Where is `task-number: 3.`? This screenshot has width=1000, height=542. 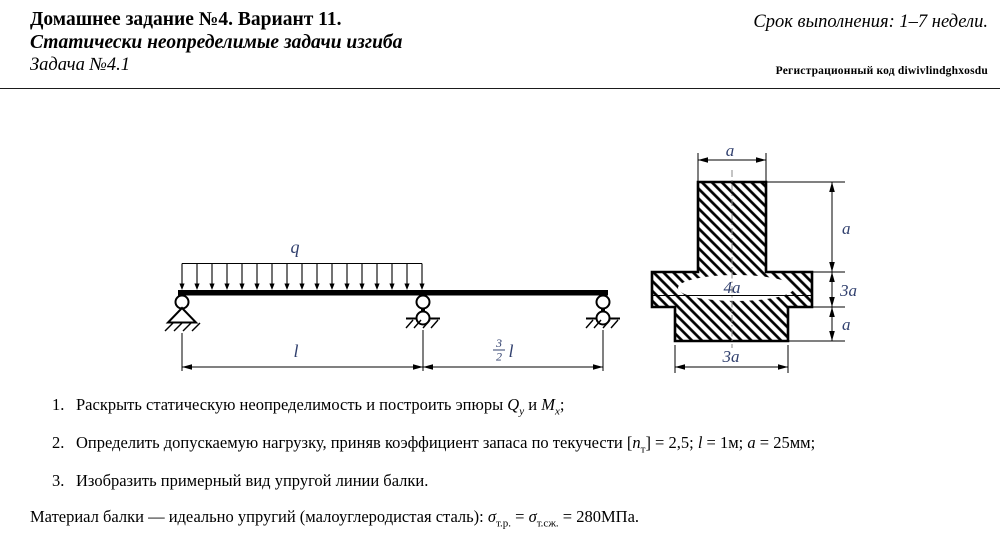 task-number: 3. is located at coordinates (58, 480).